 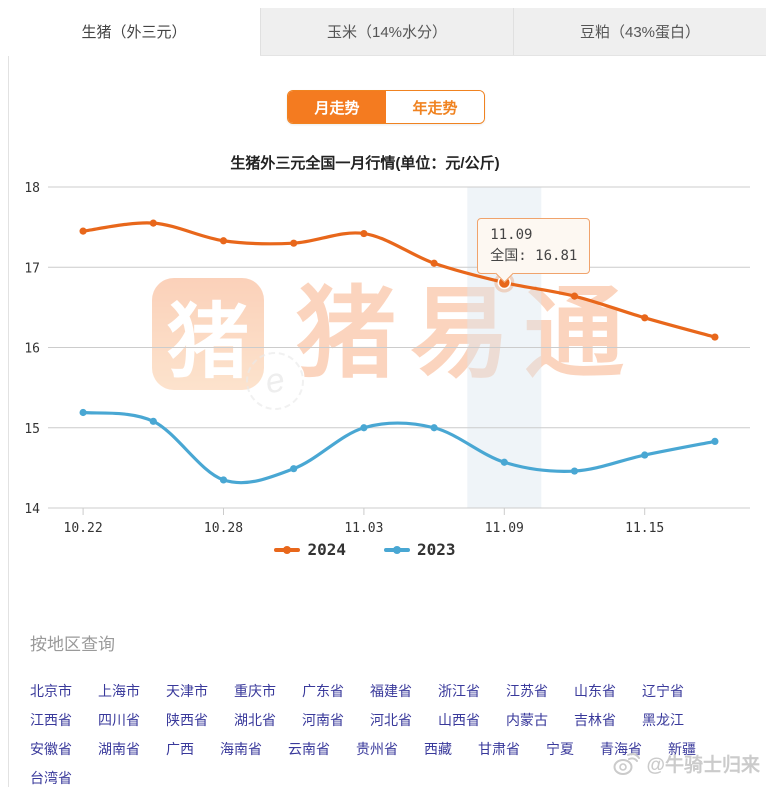 I want to click on region-heading: 按地区查询, so click(x=72, y=644).